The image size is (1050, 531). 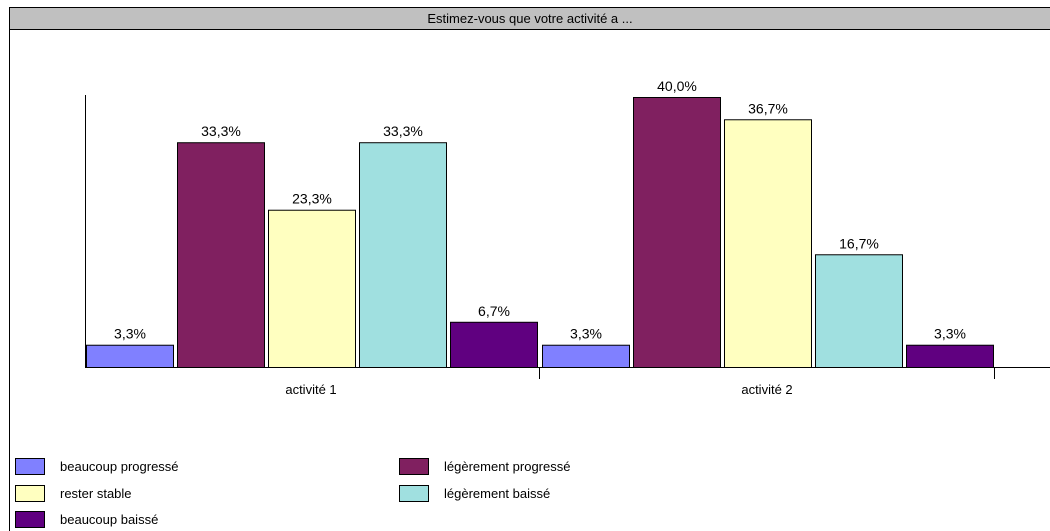 What do you see at coordinates (677, 86) in the screenshot?
I see `data-label: 40,0%` at bounding box center [677, 86].